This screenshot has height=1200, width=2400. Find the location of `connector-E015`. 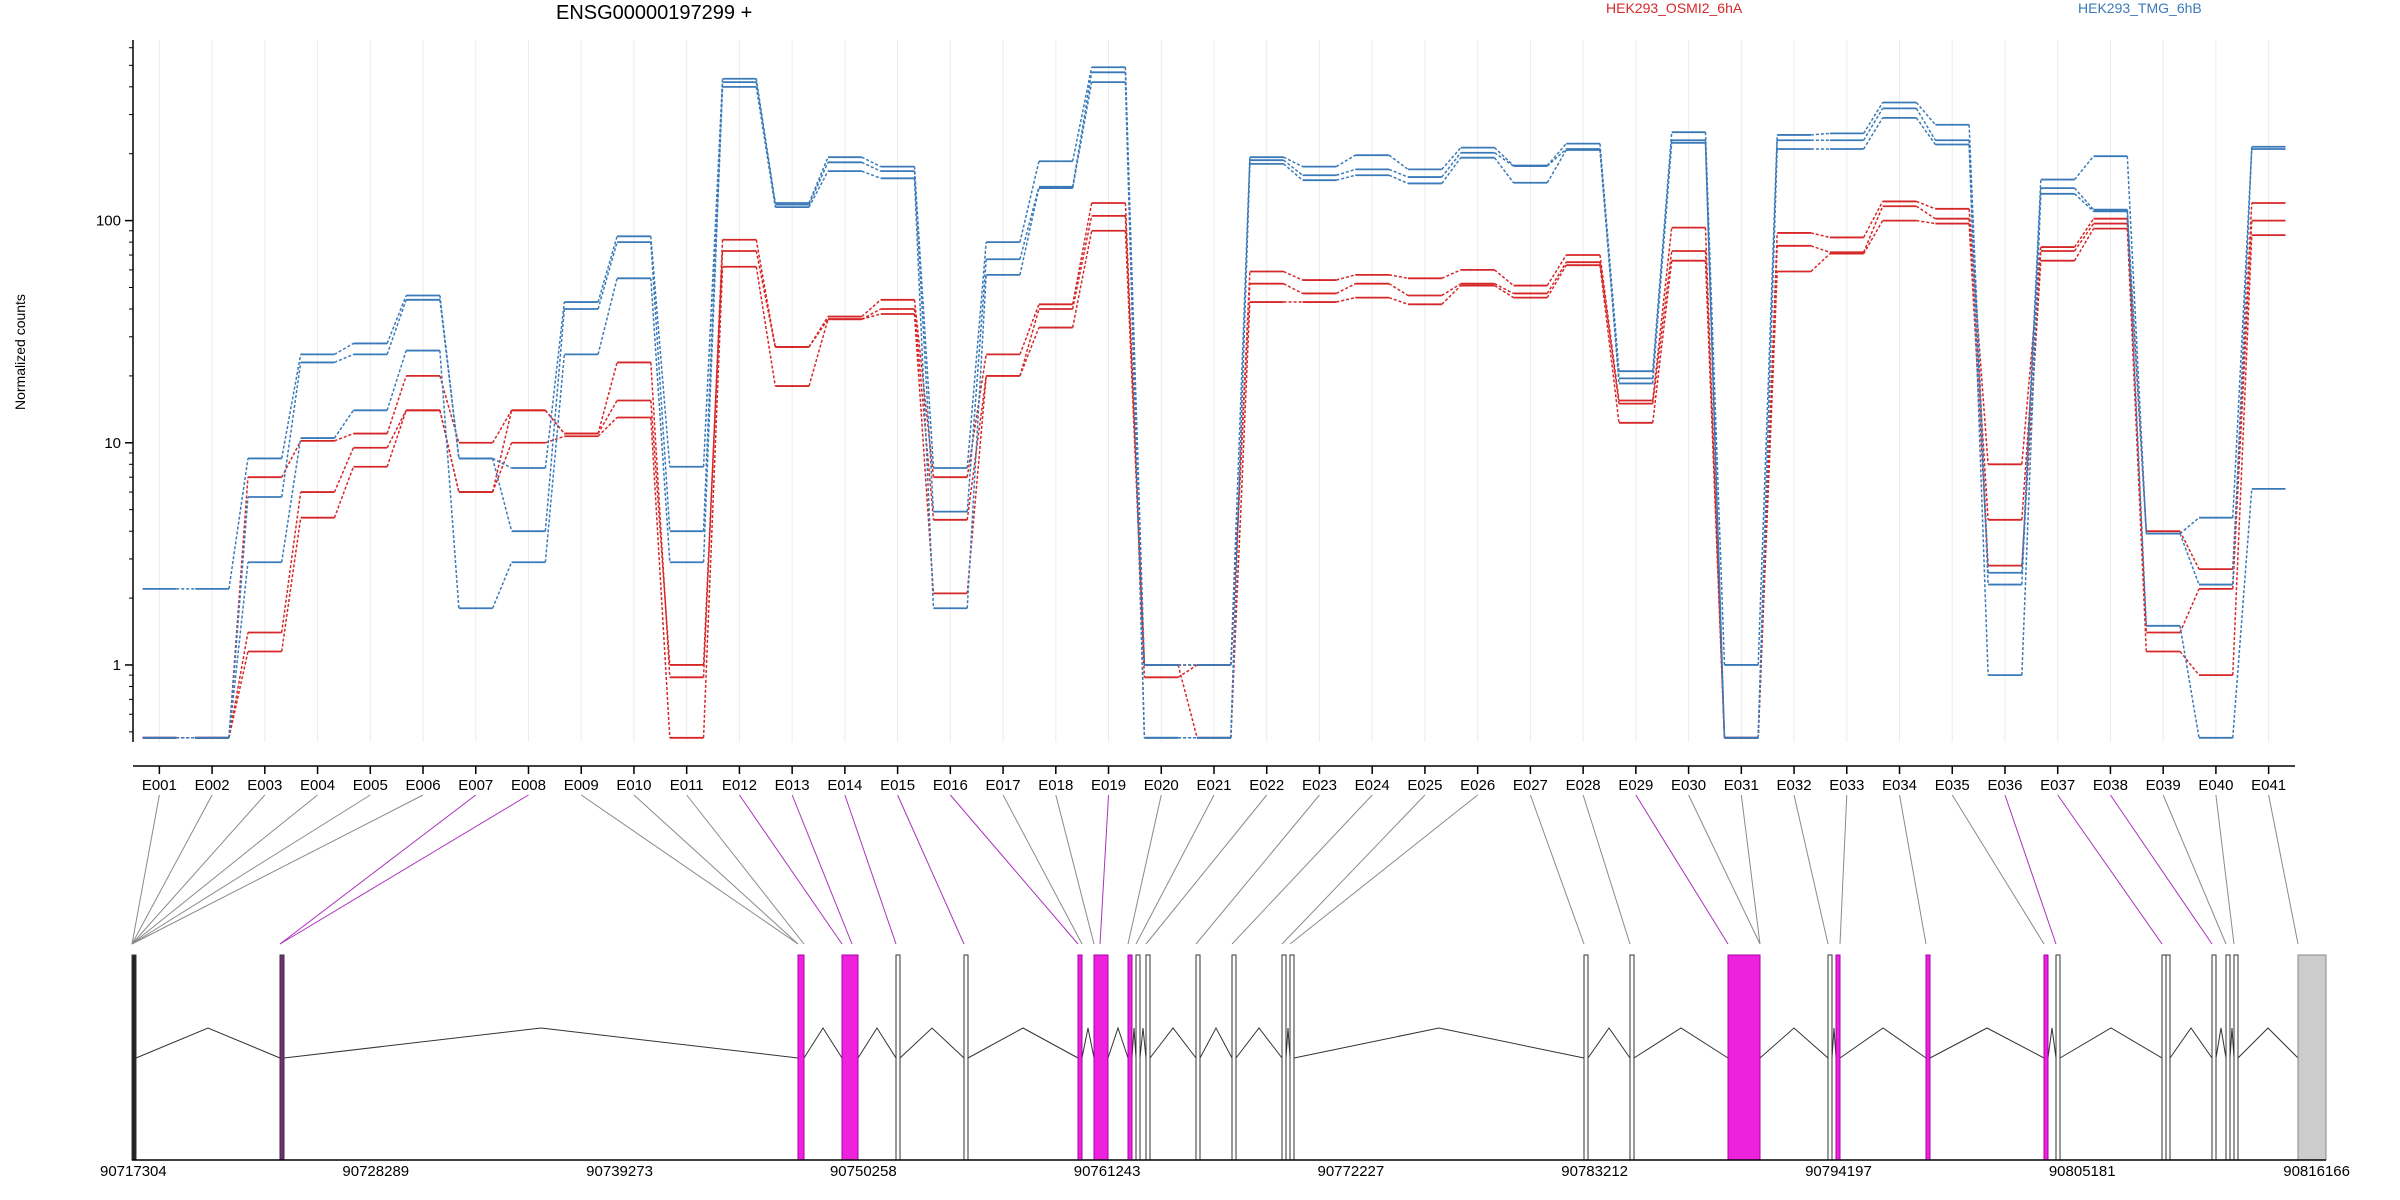

connector-E015 is located at coordinates (931, 869).